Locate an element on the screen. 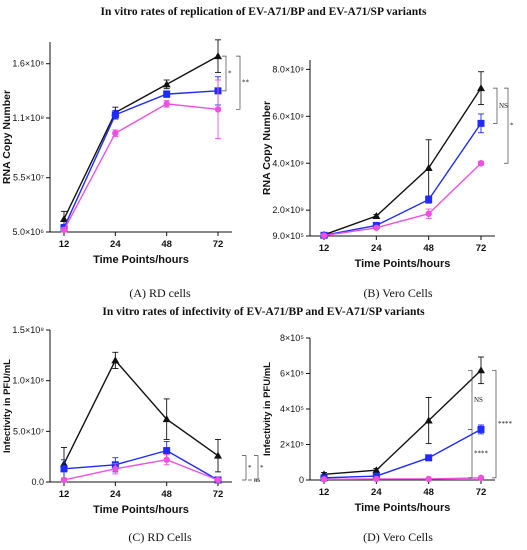 This screenshot has width=527, height=550. chart-b-y-tick-label: 9.0×10⁵ is located at coordinates (288, 236).